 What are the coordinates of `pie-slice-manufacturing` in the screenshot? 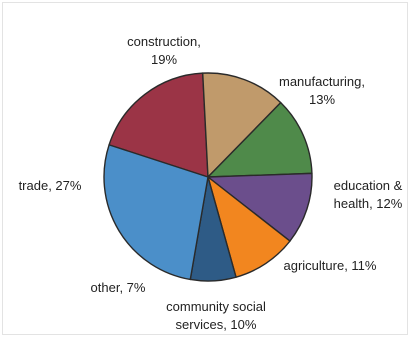 It's located at (242, 125).